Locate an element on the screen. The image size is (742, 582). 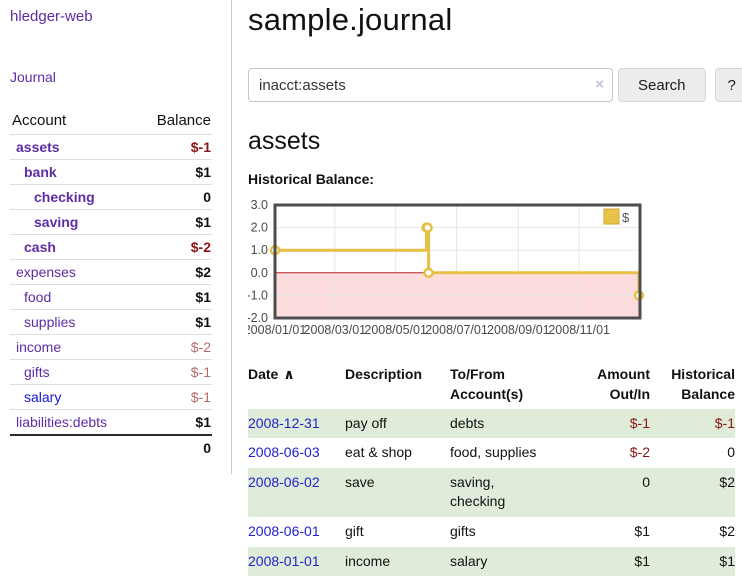
transaction-description: income is located at coordinates (368, 560).